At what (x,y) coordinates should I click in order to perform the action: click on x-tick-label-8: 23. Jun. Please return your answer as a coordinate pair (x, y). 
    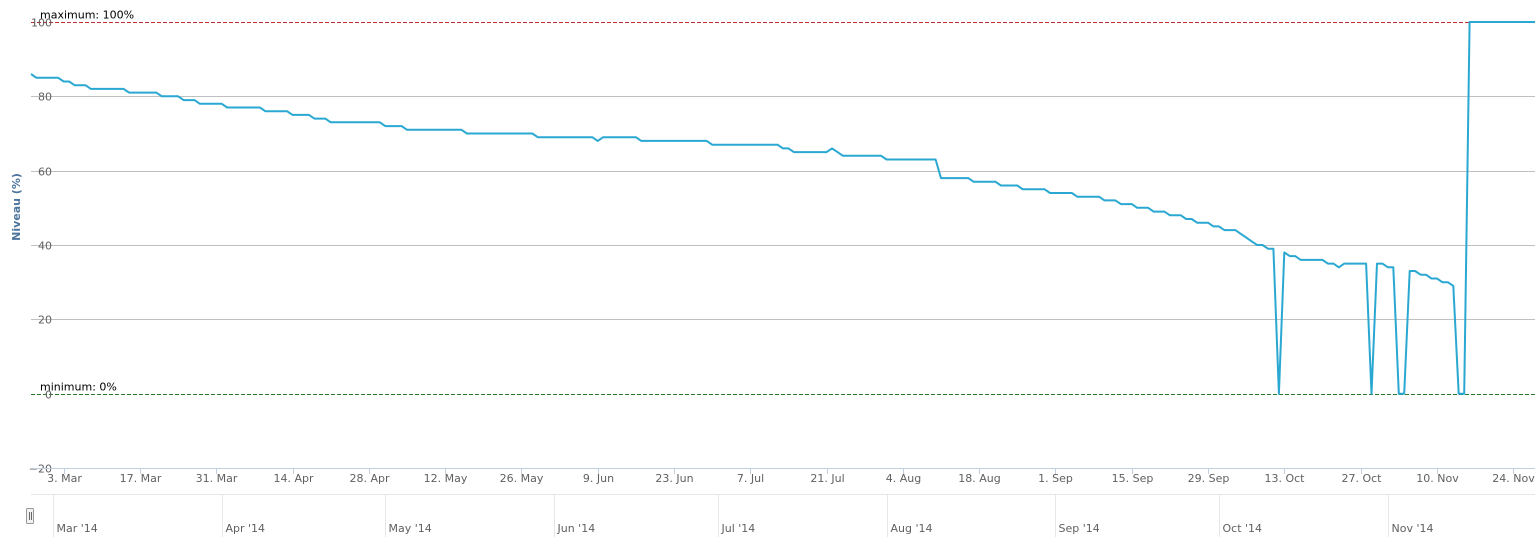
    Looking at the image, I should click on (674, 478).